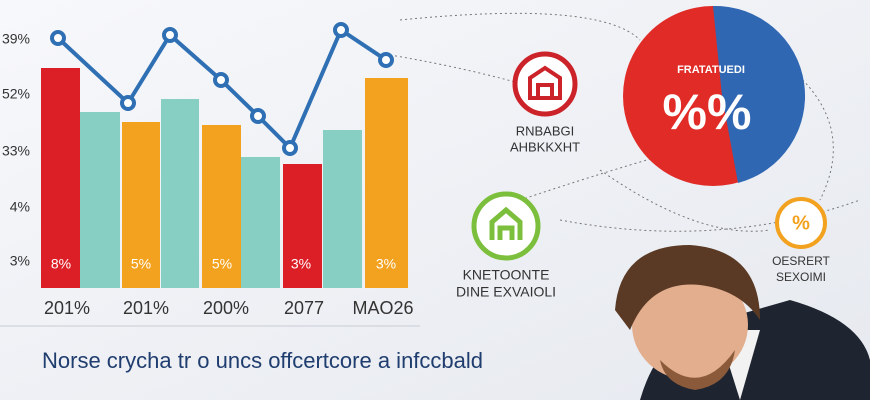 This screenshot has height=405, width=870. I want to click on trend-line, so click(222, 89).